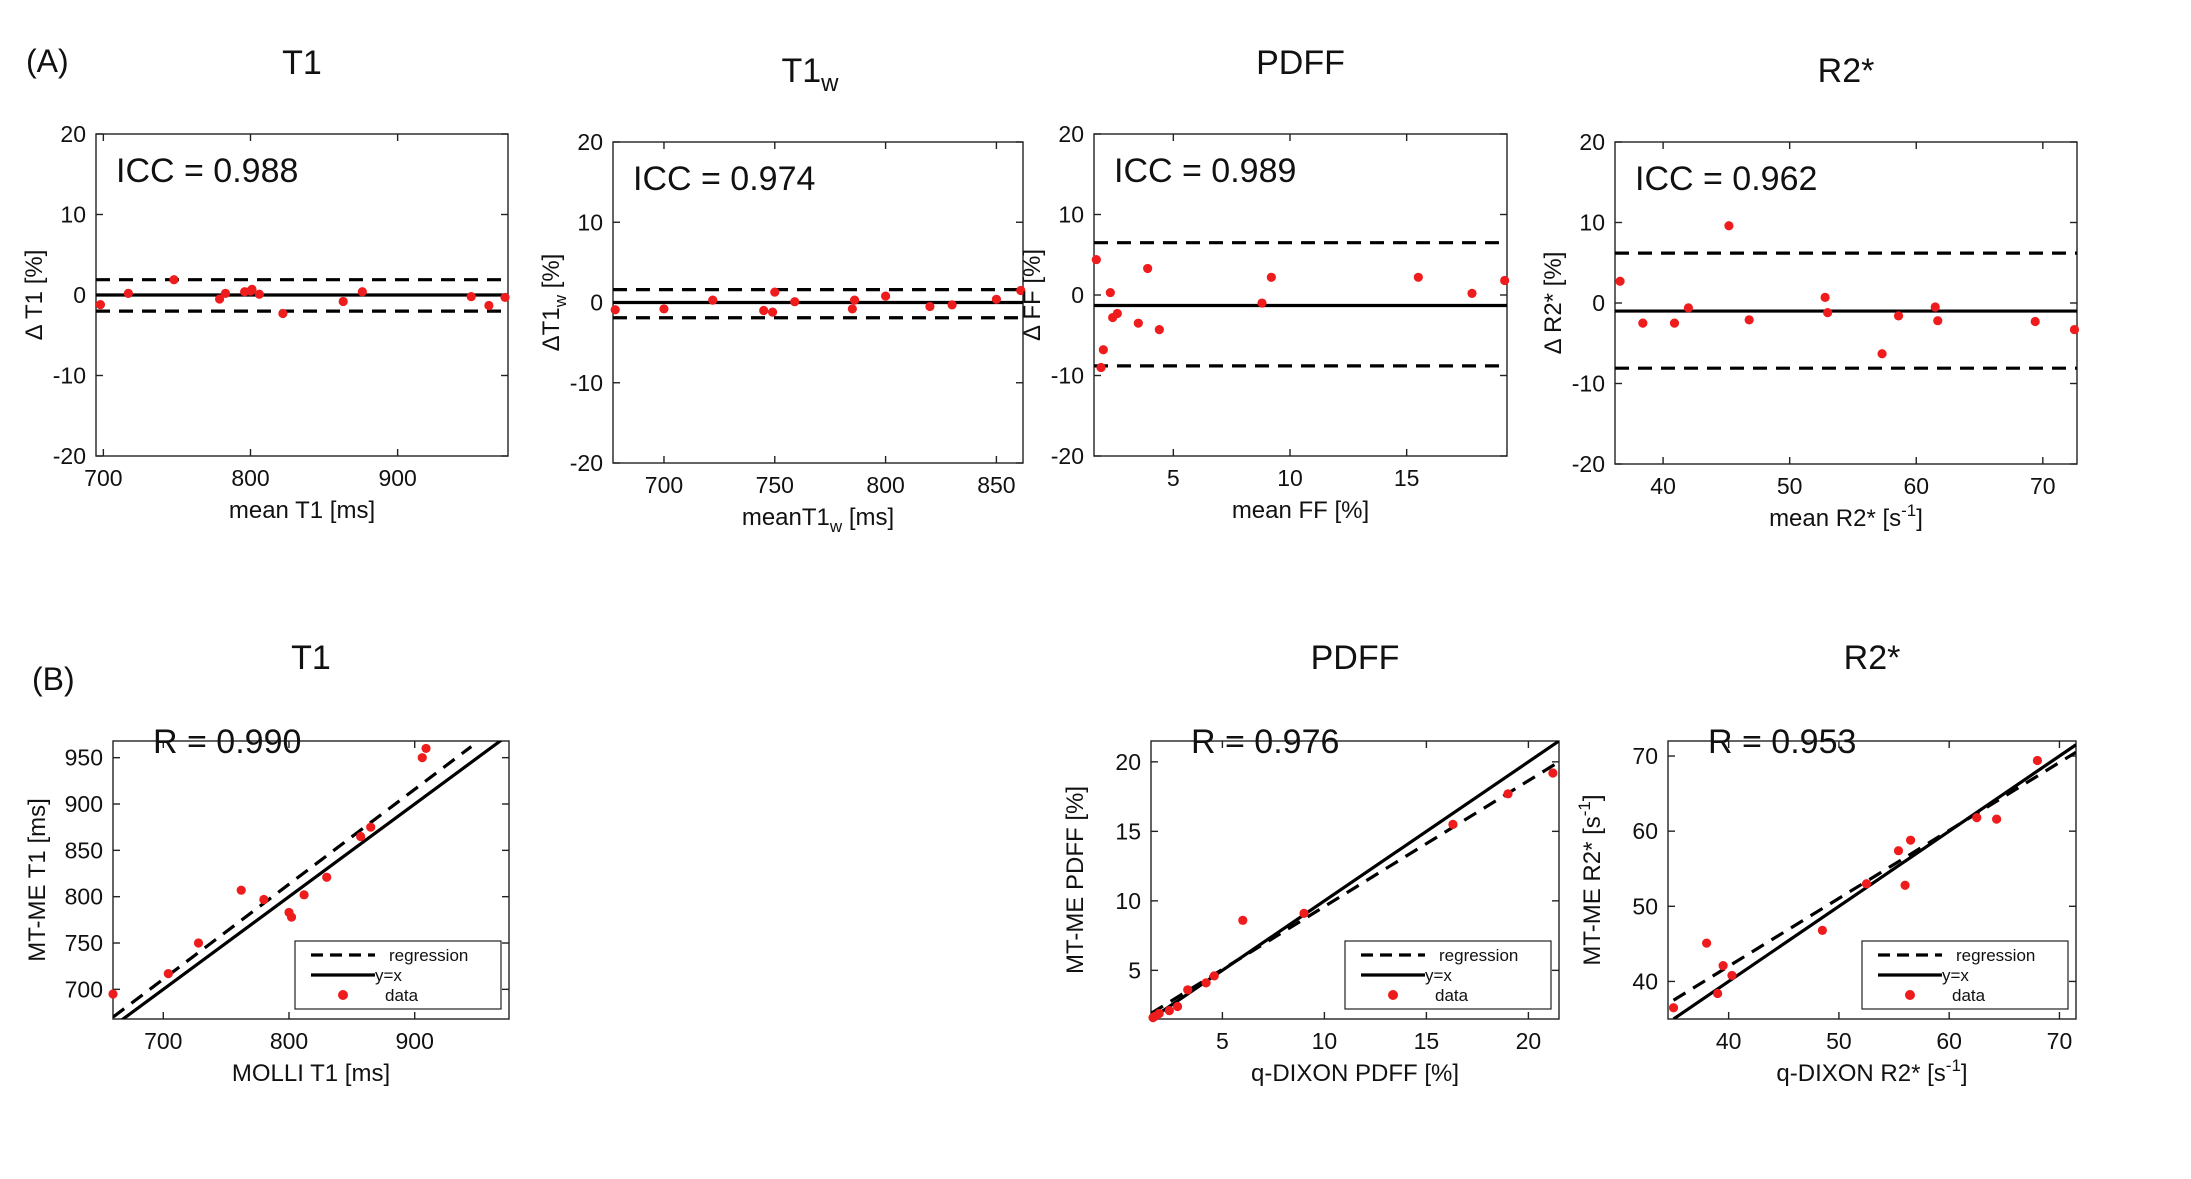 This screenshot has width=2191, height=1179. I want to click on ylabel-end: [%], so click(551, 274).